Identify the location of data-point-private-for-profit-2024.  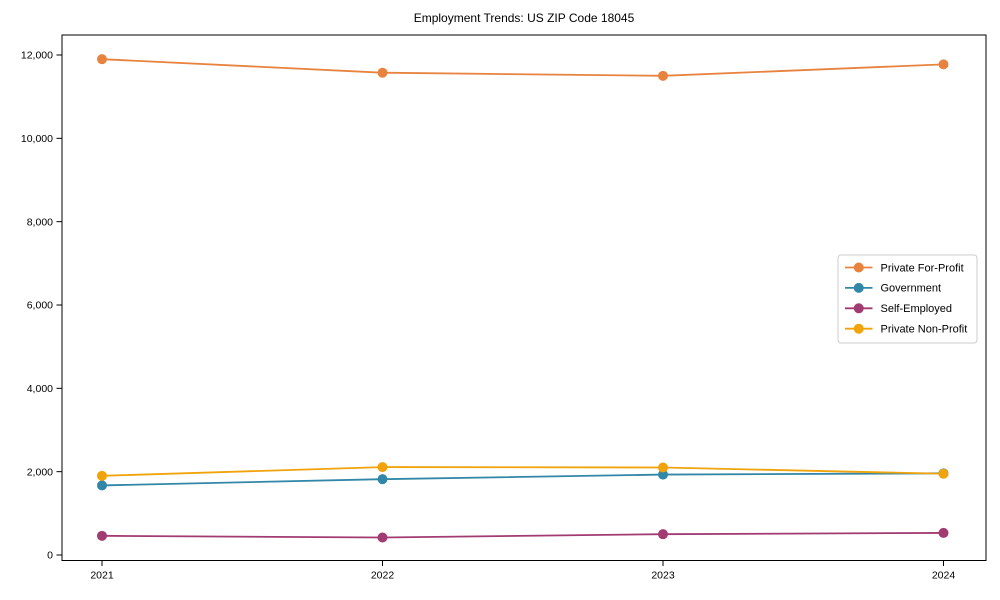
(943, 64).